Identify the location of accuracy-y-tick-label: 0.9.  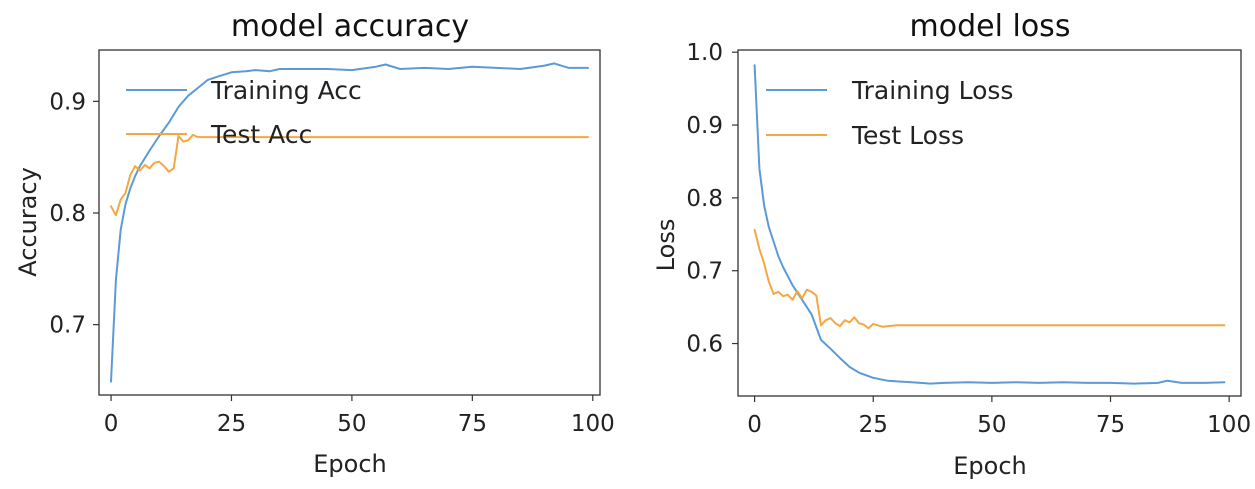
(67, 102).